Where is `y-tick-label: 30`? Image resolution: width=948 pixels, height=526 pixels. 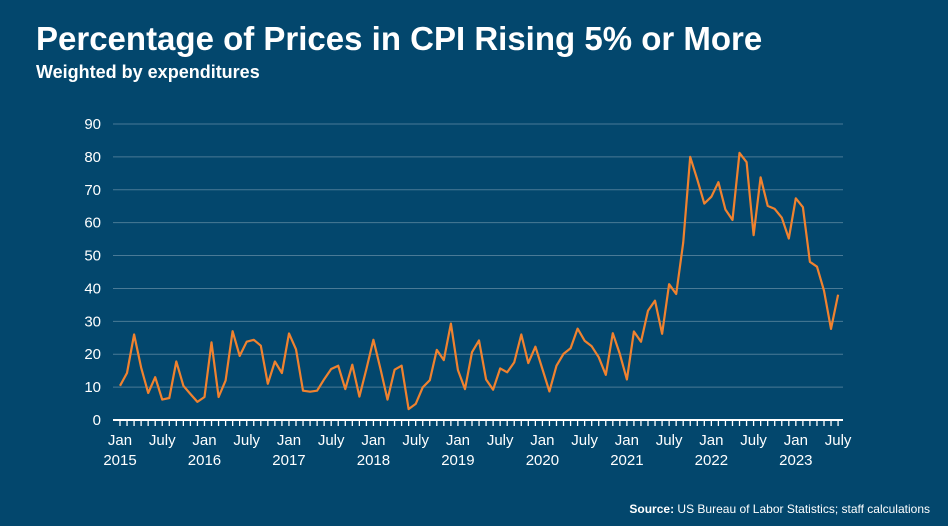
y-tick-label: 30 is located at coordinates (92, 321).